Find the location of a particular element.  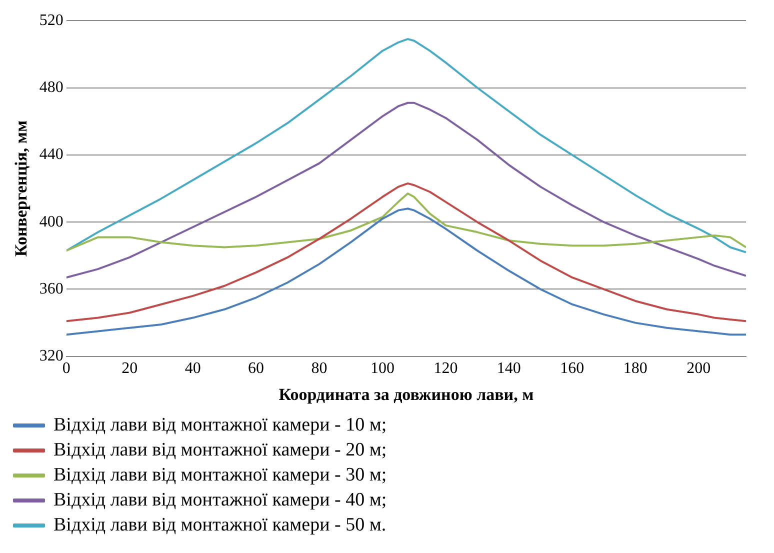

legend-label: Відхід лави від монтажної камери - 20 м; is located at coordinates (220, 449).